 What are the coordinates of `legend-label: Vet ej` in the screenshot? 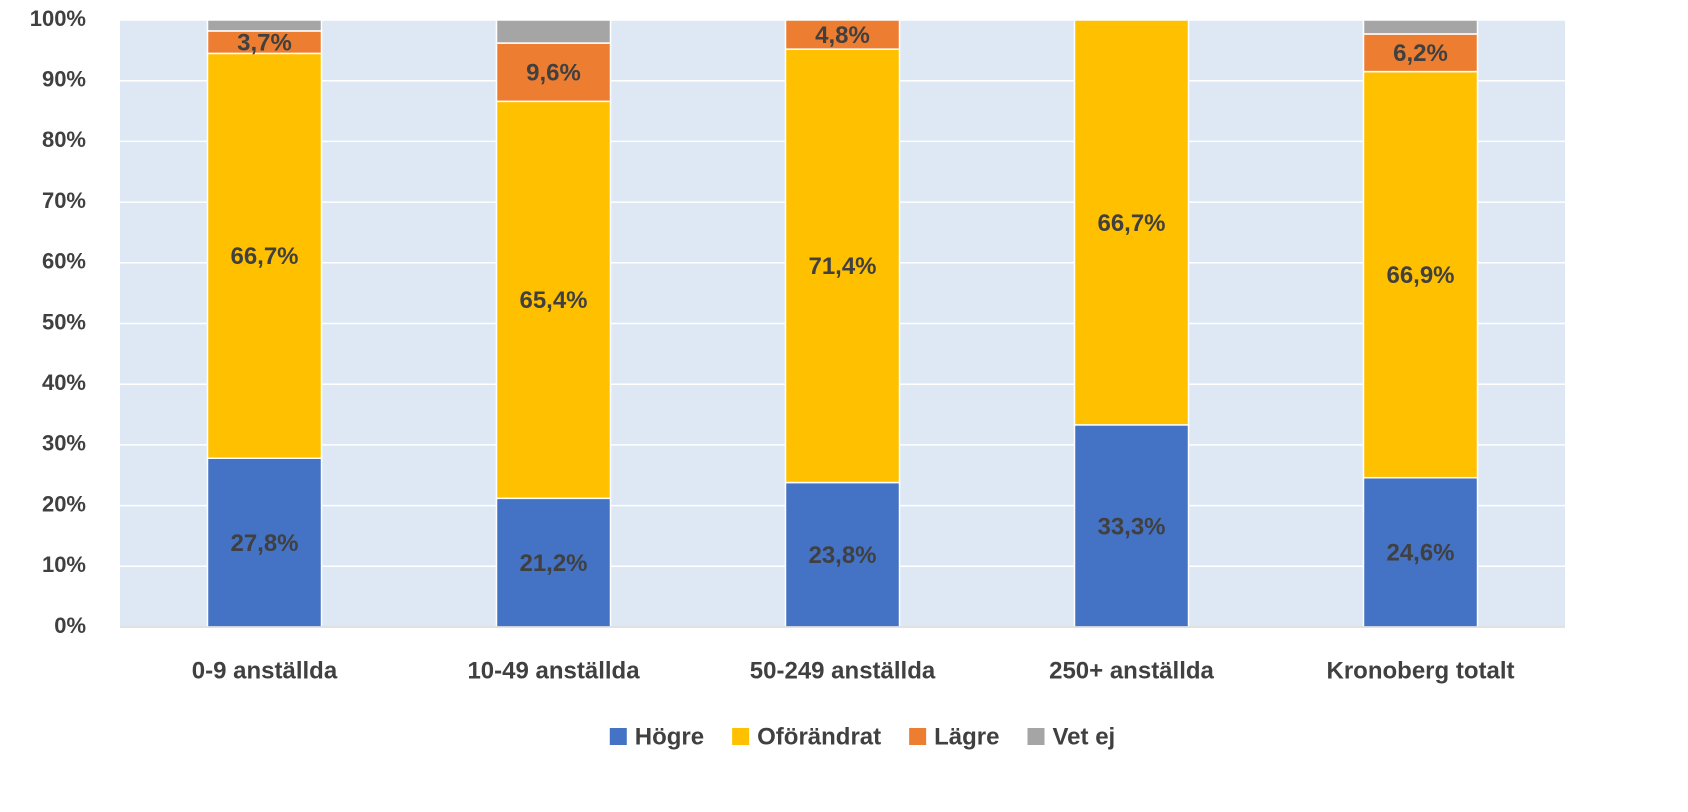 It's located at (1084, 736).